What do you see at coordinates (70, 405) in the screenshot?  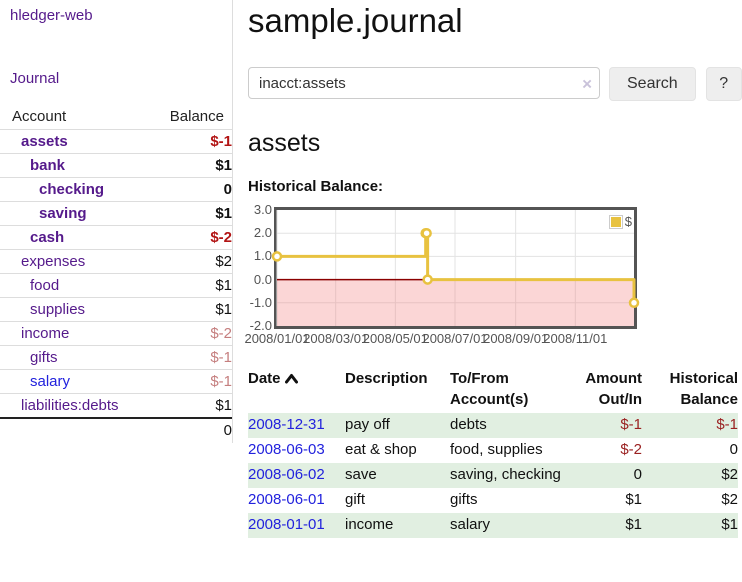 I see `account-link: liabilities:debts` at bounding box center [70, 405].